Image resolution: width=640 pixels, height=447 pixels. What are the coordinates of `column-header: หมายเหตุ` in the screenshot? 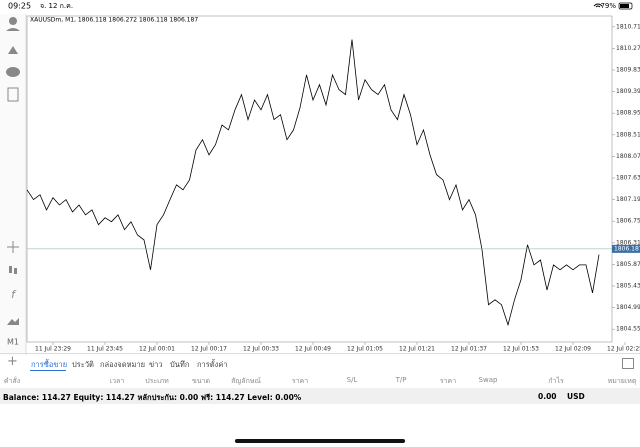 It's located at (622, 381).